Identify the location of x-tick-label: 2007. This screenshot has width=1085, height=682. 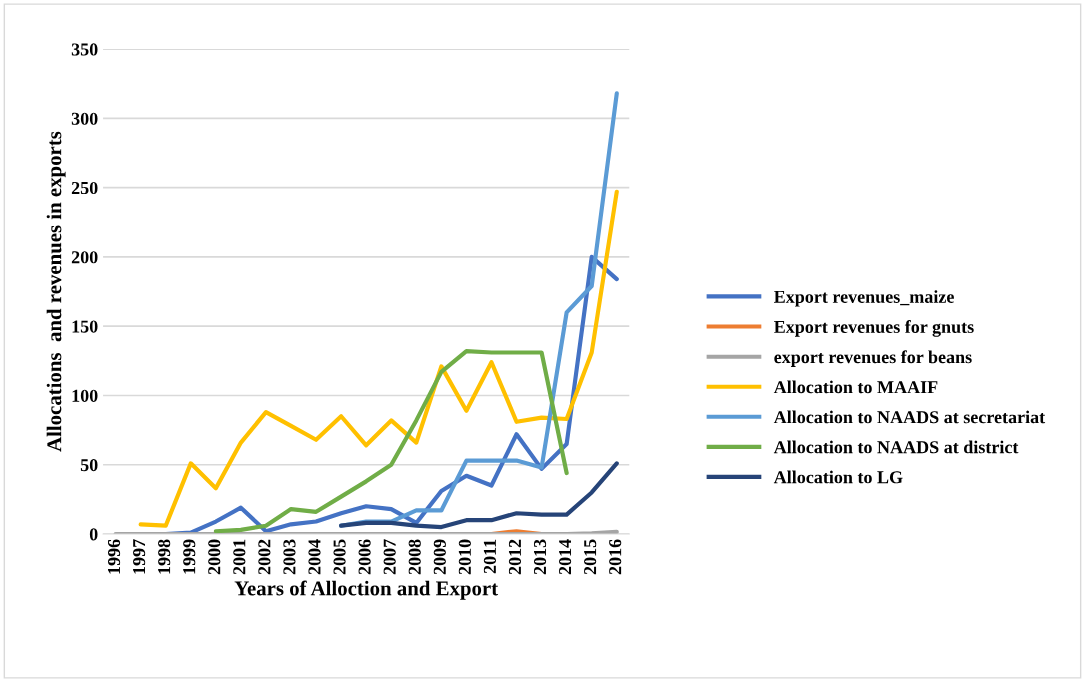
(389, 557).